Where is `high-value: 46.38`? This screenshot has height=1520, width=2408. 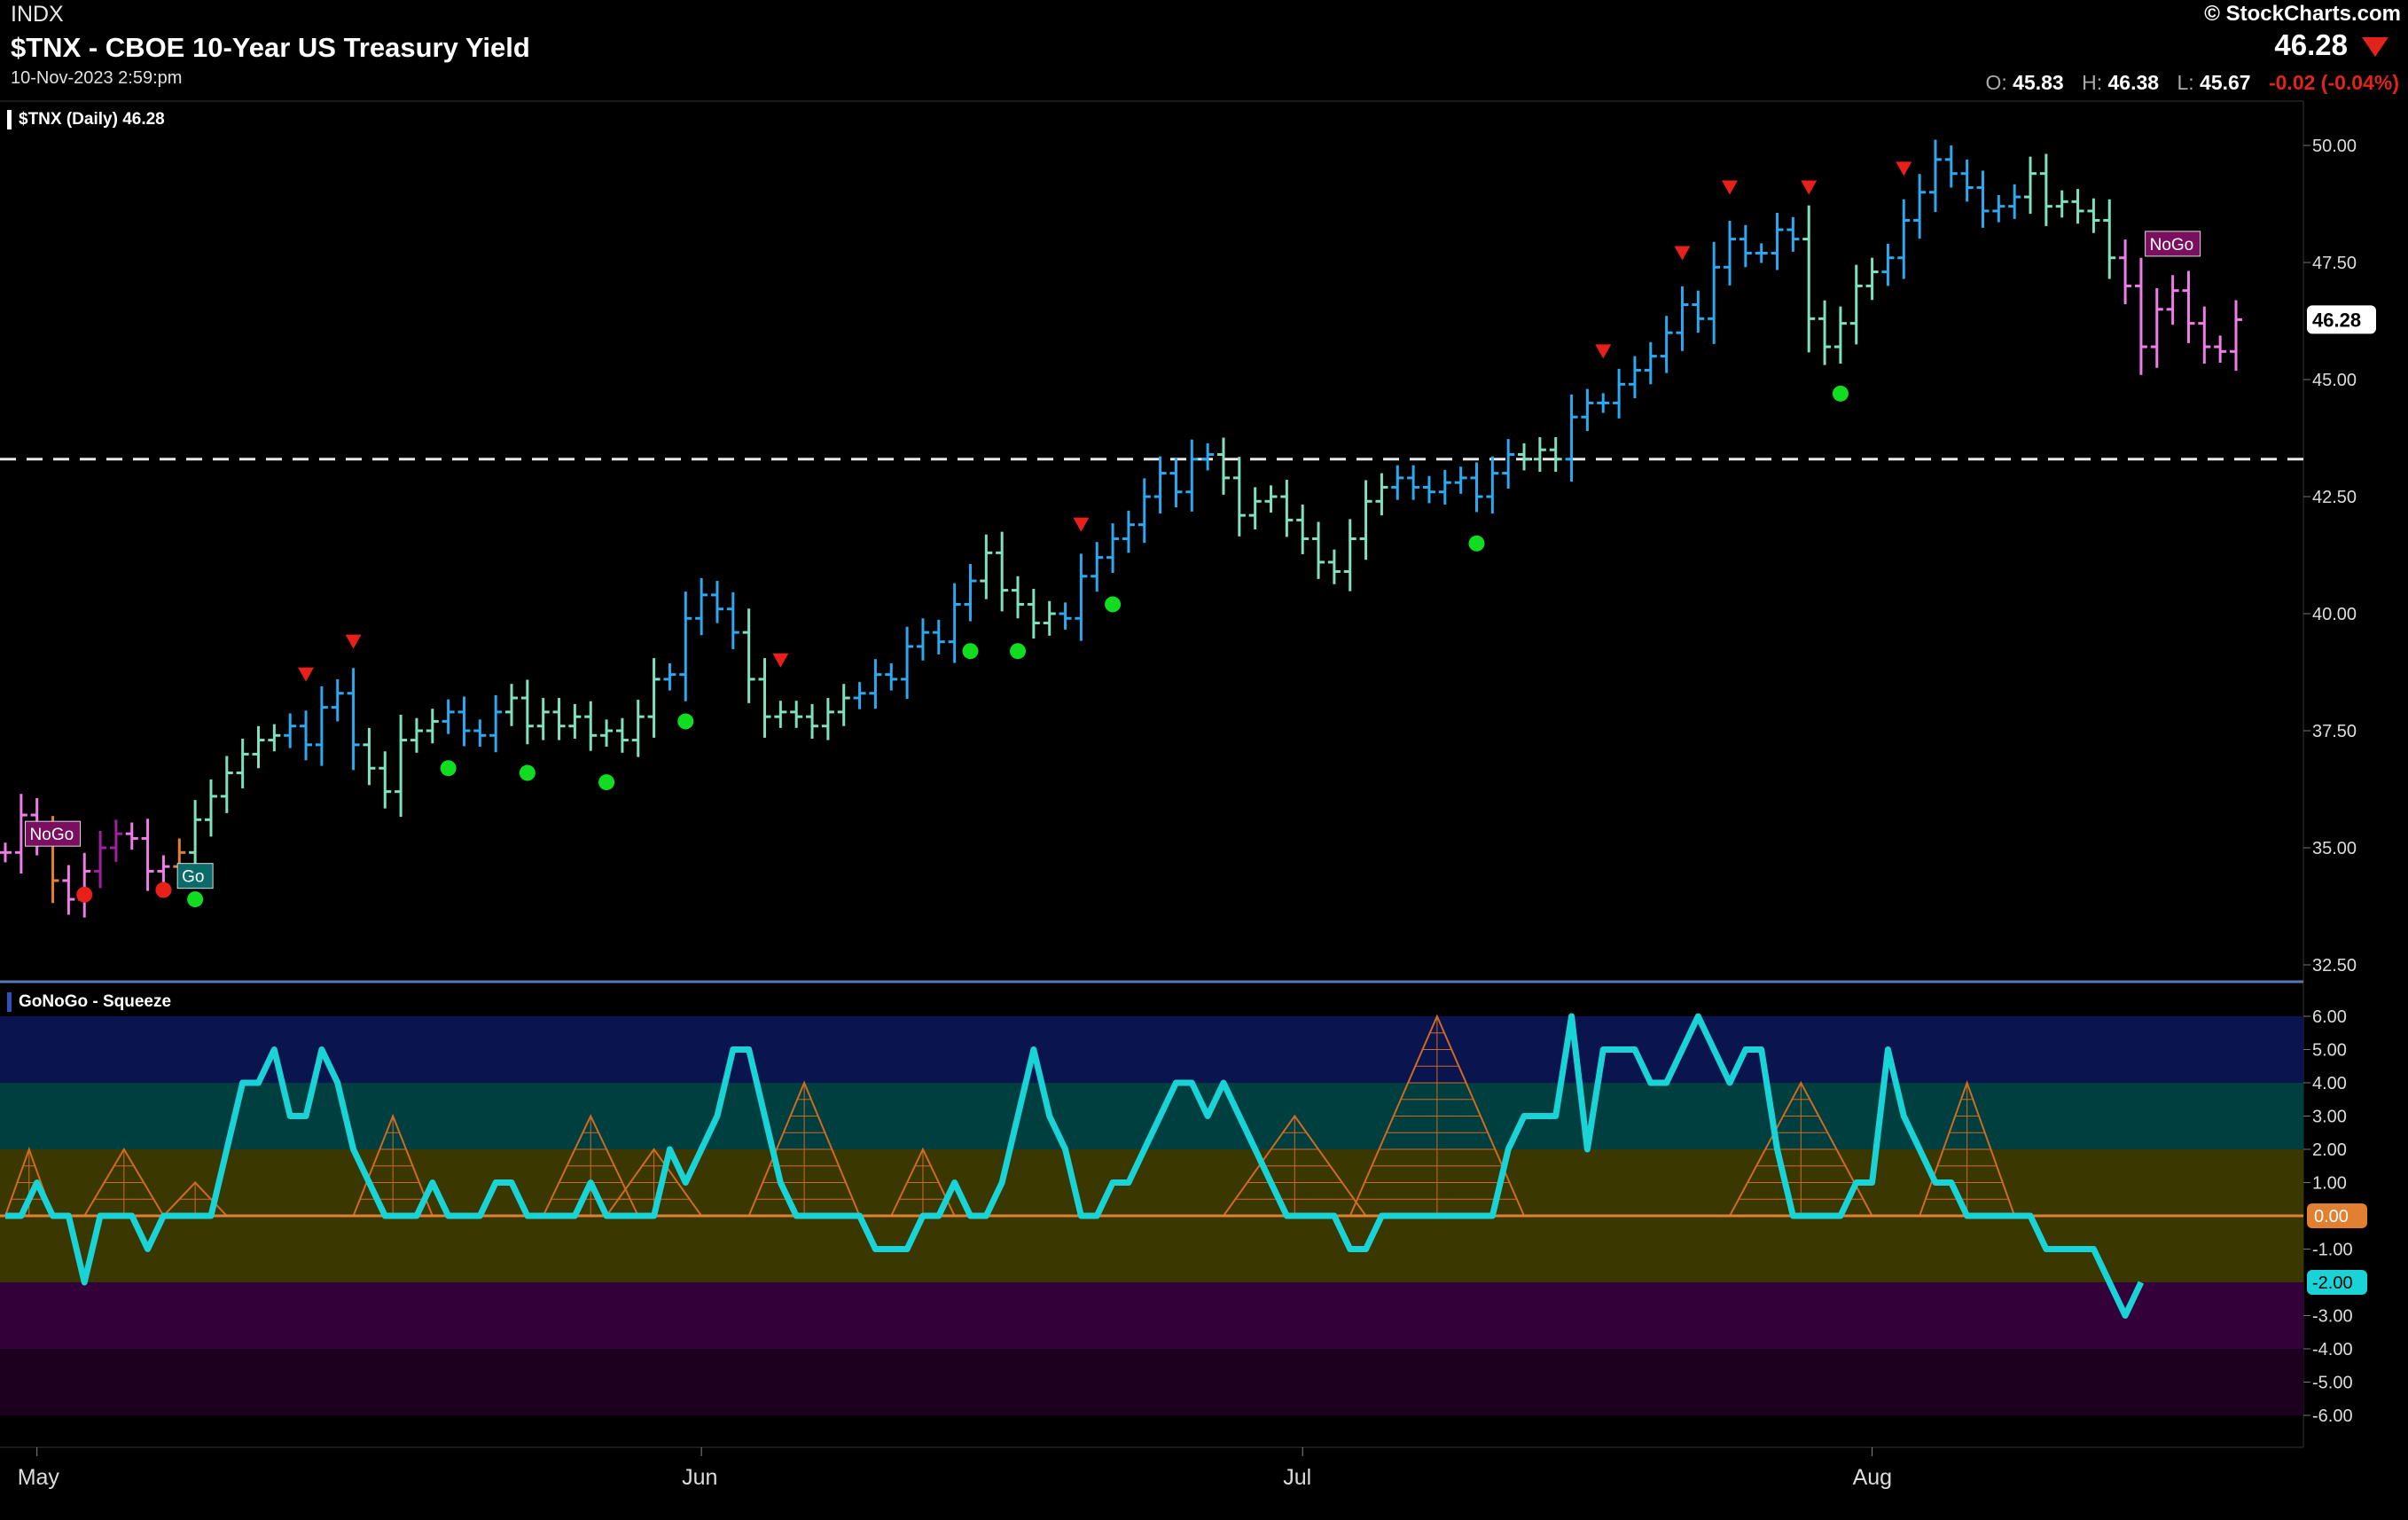
high-value: 46.38 is located at coordinates (2133, 82).